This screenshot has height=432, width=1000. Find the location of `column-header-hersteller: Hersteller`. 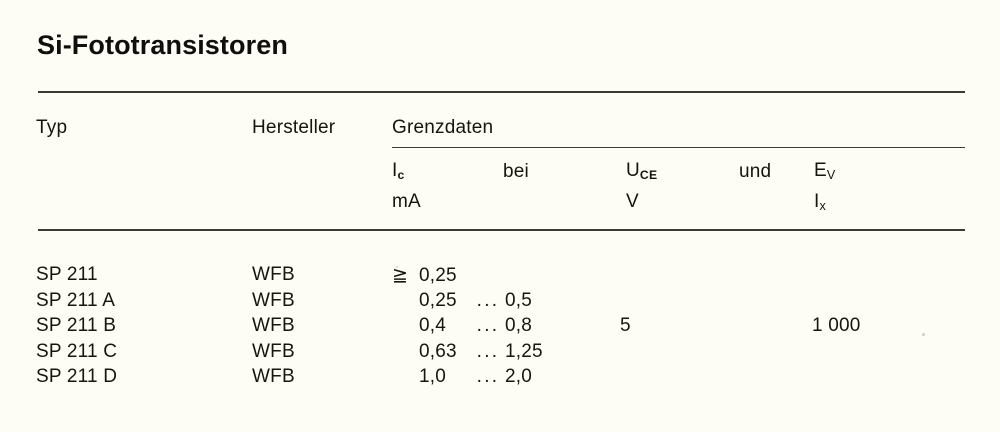

column-header-hersteller: Hersteller is located at coordinates (294, 127).